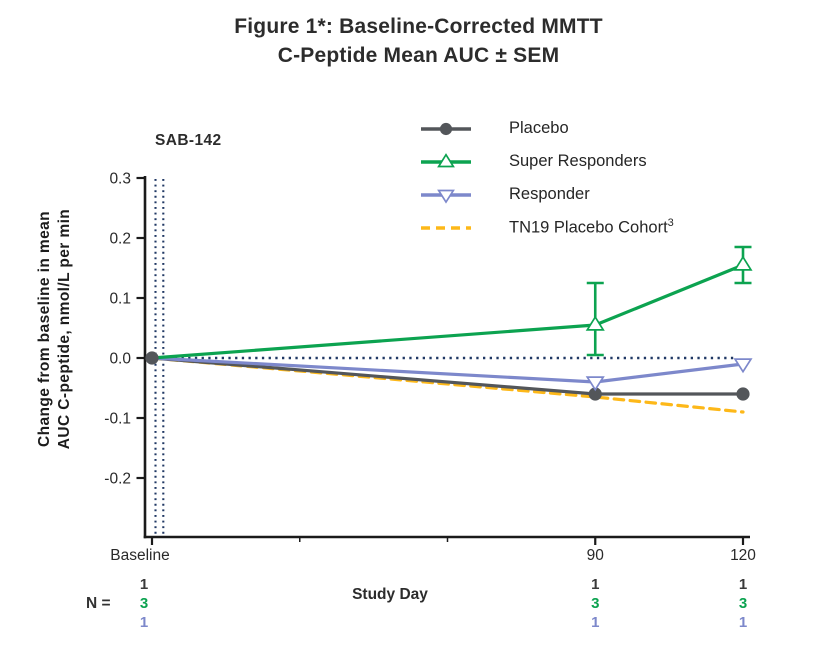 This screenshot has width=837, height=654. I want to click on x-tick-label: 90, so click(596, 555).